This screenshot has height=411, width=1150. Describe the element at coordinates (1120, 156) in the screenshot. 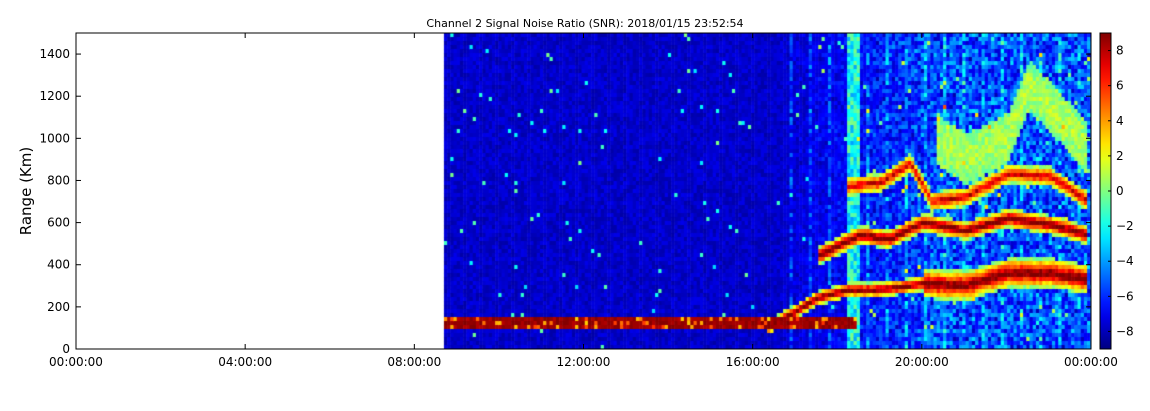

I see `colorbar-tick-label: 2` at that location.